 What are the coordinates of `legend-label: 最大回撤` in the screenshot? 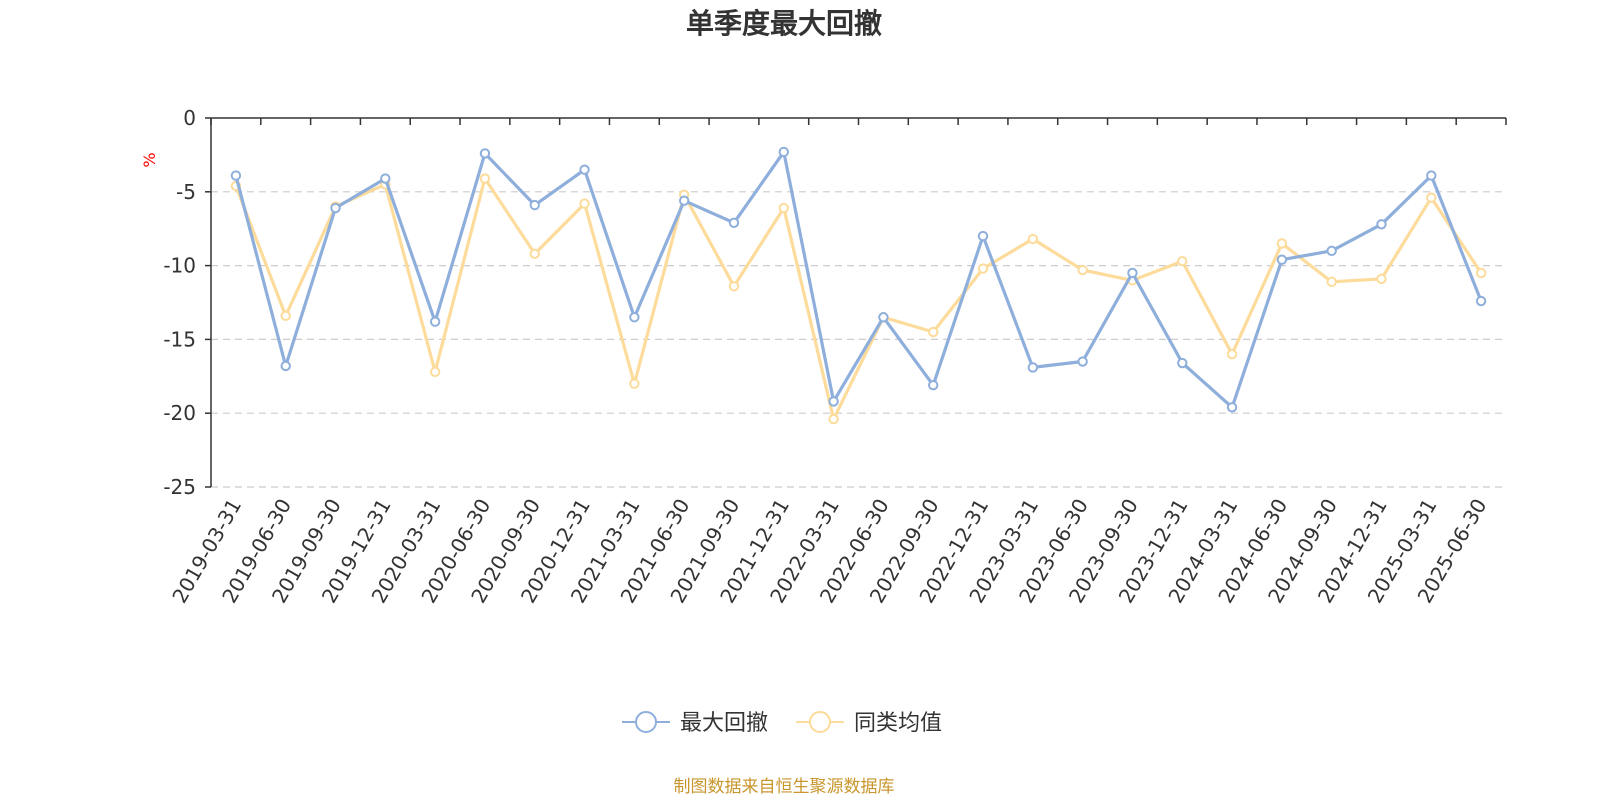 It's located at (724, 723).